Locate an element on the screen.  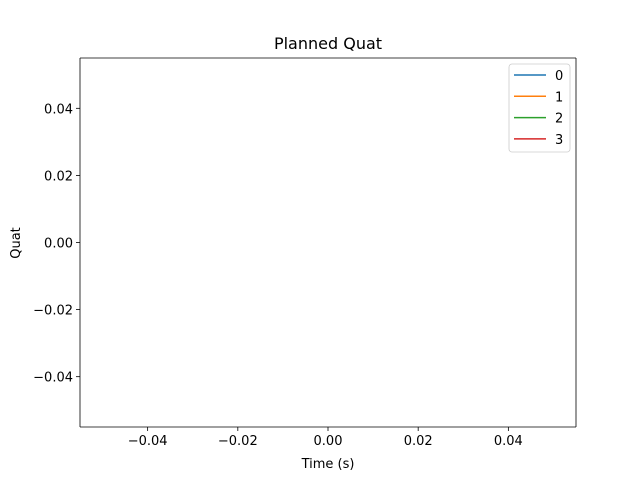
legend-label: 2 is located at coordinates (559, 119).